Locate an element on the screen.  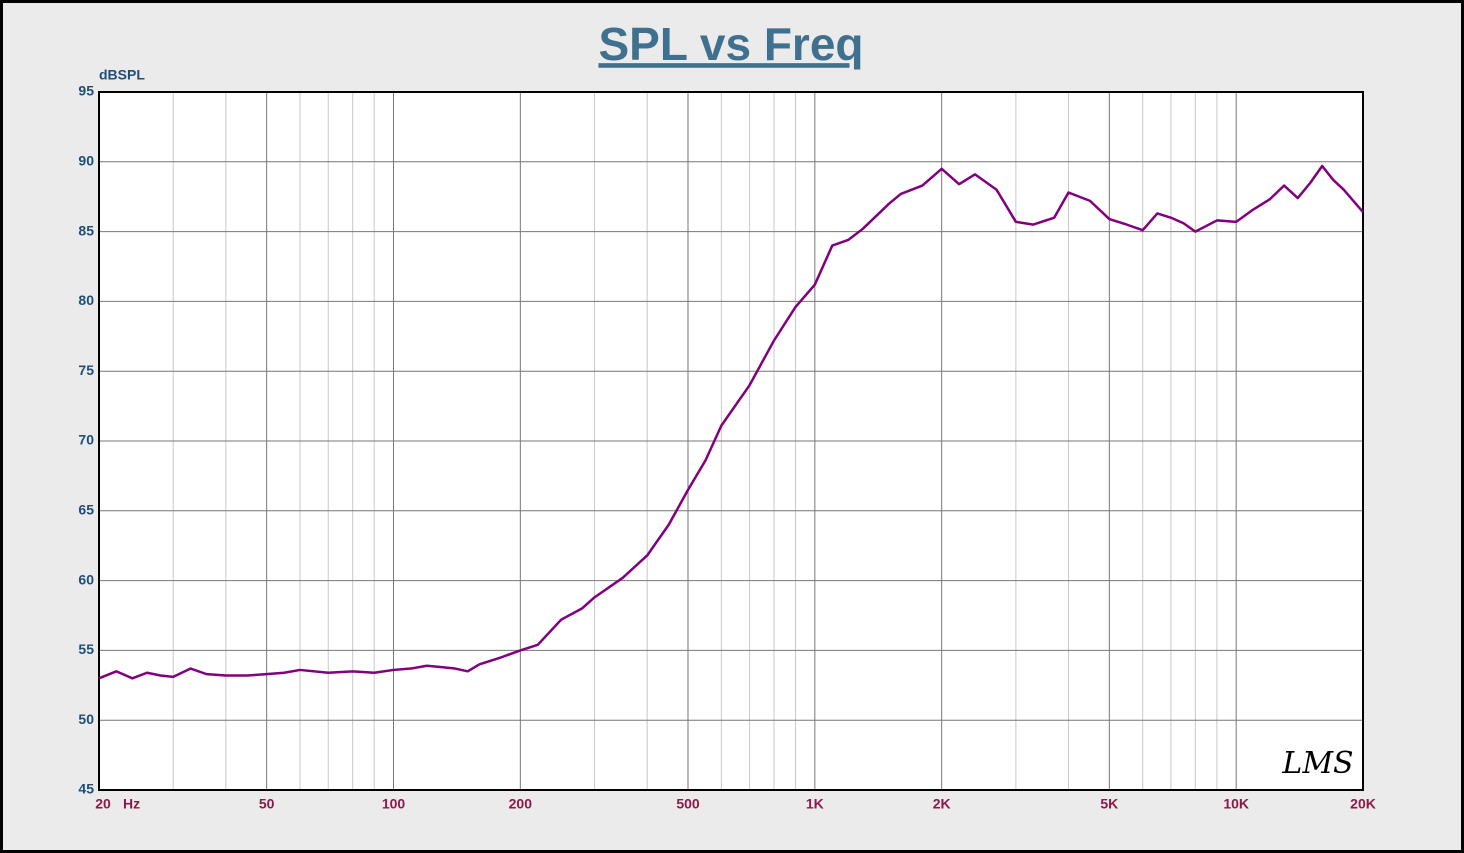
y-tick-label: 90 is located at coordinates (86, 161).